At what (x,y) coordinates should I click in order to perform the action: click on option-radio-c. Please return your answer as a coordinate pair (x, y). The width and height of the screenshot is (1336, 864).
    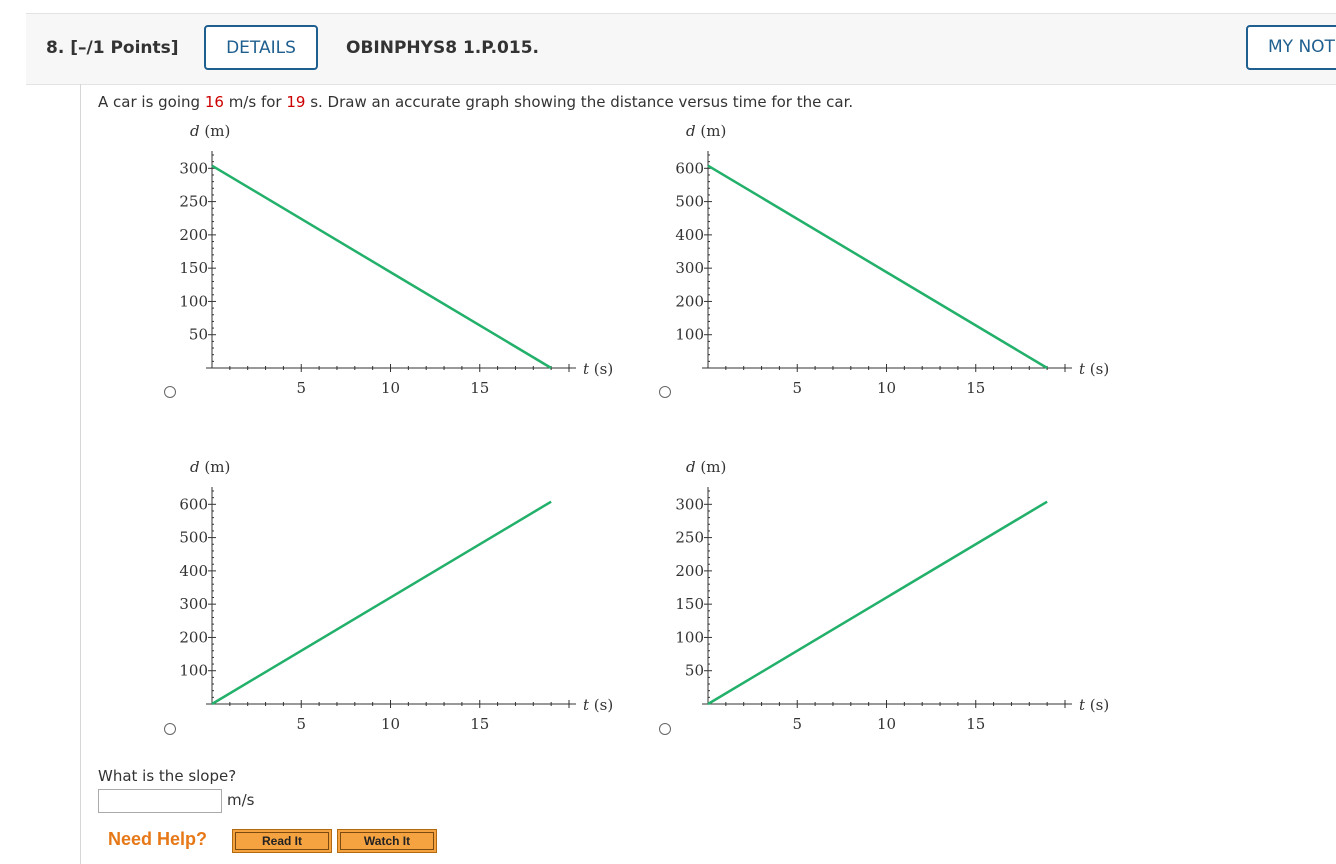
    Looking at the image, I should click on (170, 729).